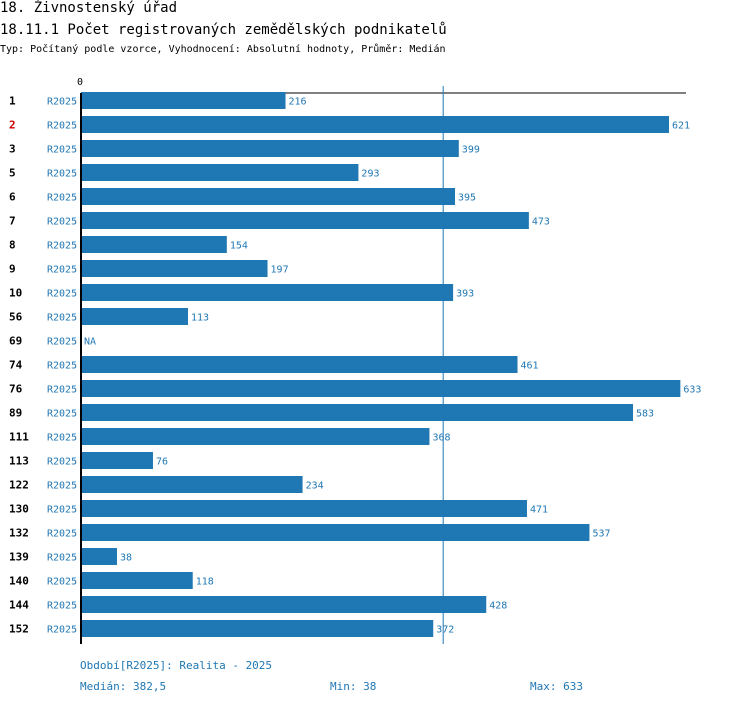 The width and height of the screenshot is (750, 704). I want to click on bar-value-label: 395, so click(467, 198).